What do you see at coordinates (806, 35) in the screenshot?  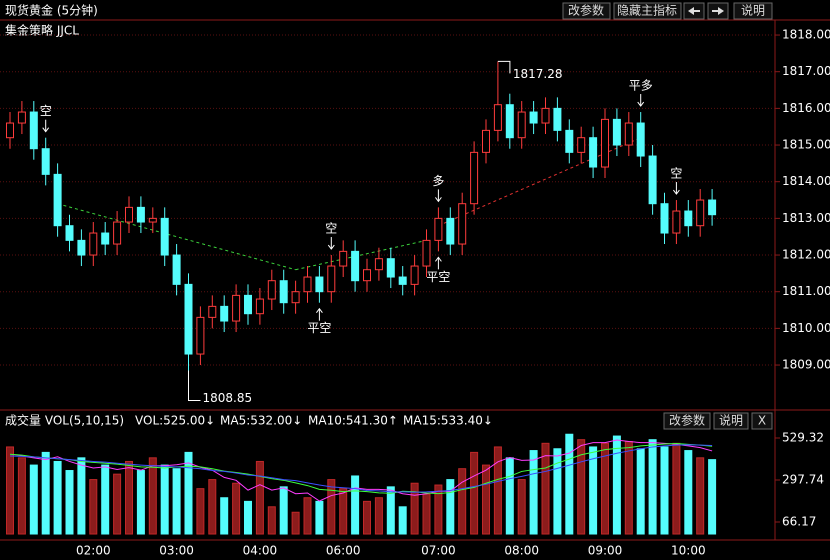 I see `y-tick-label: 1818.00` at bounding box center [806, 35].